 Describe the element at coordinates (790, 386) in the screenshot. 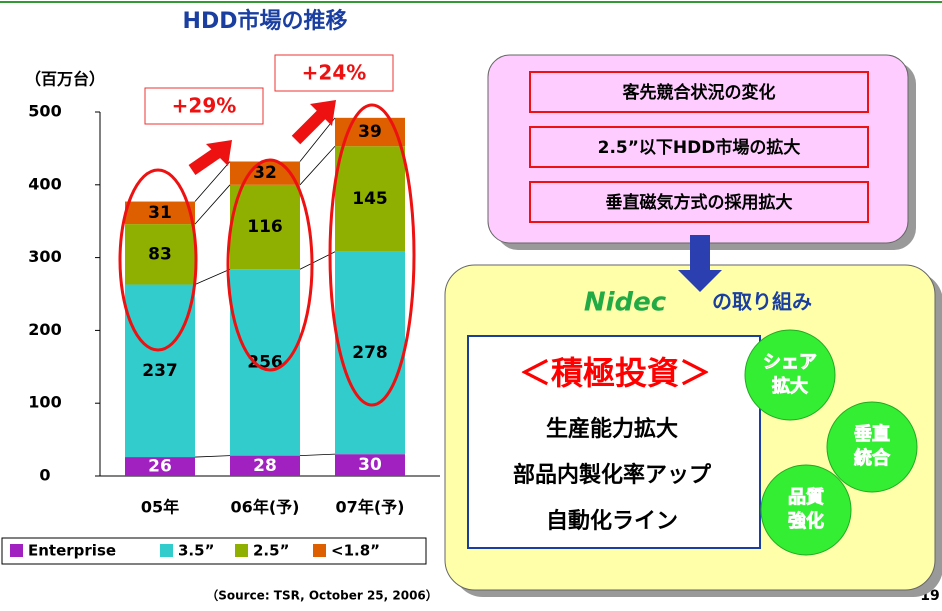

I see `badge-text: 拡大` at that location.